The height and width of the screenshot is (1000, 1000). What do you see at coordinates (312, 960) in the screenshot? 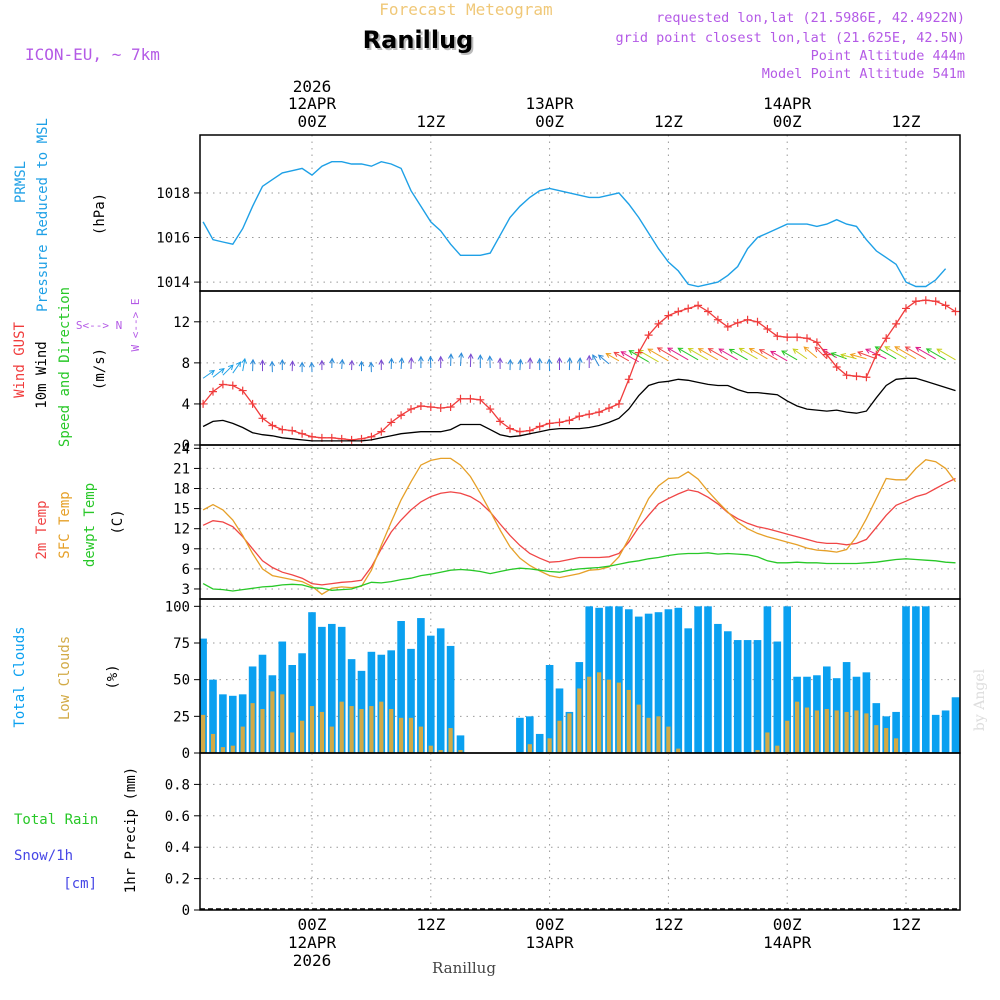
I see `bottom-time-label: 2026` at bounding box center [312, 960].